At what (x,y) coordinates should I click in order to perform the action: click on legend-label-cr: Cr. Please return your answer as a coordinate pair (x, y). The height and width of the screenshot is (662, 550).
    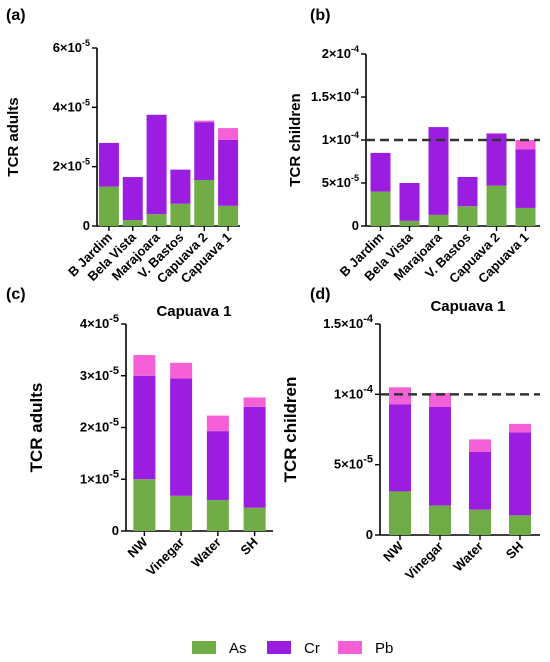
    Looking at the image, I should click on (312, 648).